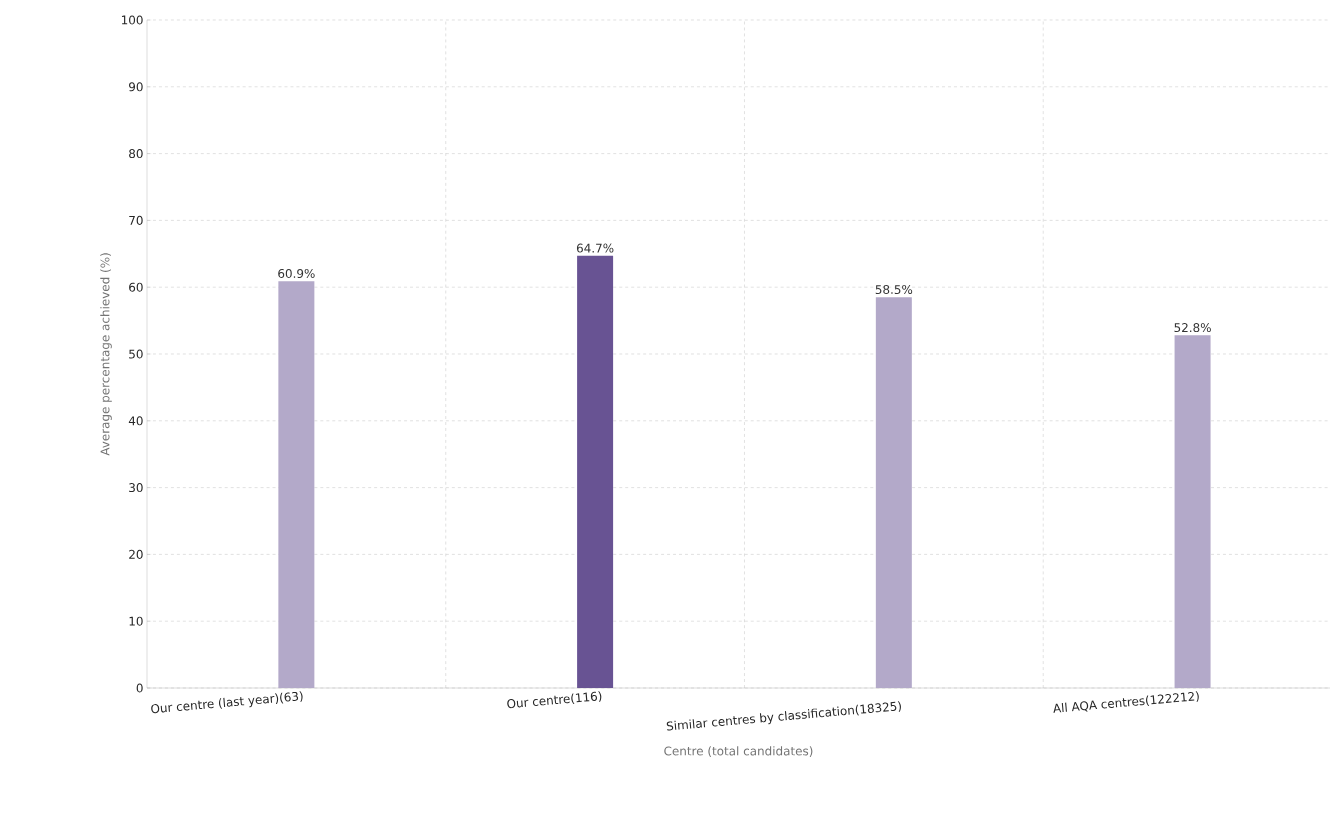 Image resolution: width=1330 pixels, height=814 pixels. I want to click on y-tick-label: 90, so click(136, 87).